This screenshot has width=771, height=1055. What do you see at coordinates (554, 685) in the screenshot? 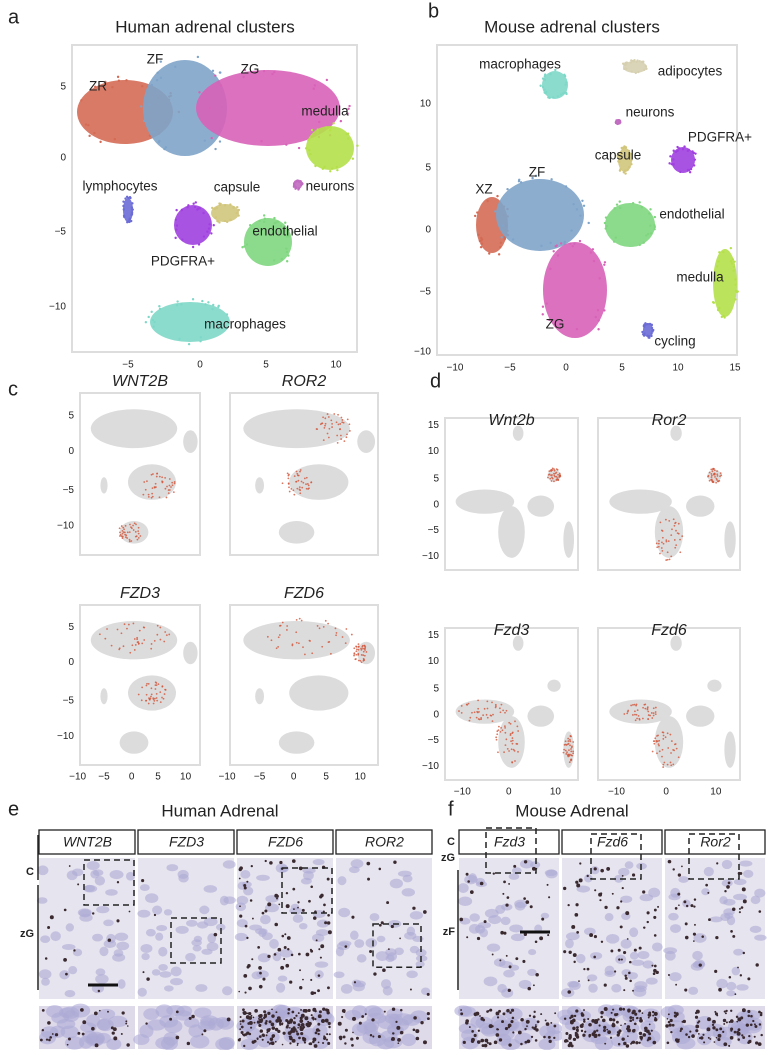
I see `umap-silhouette` at bounding box center [554, 685].